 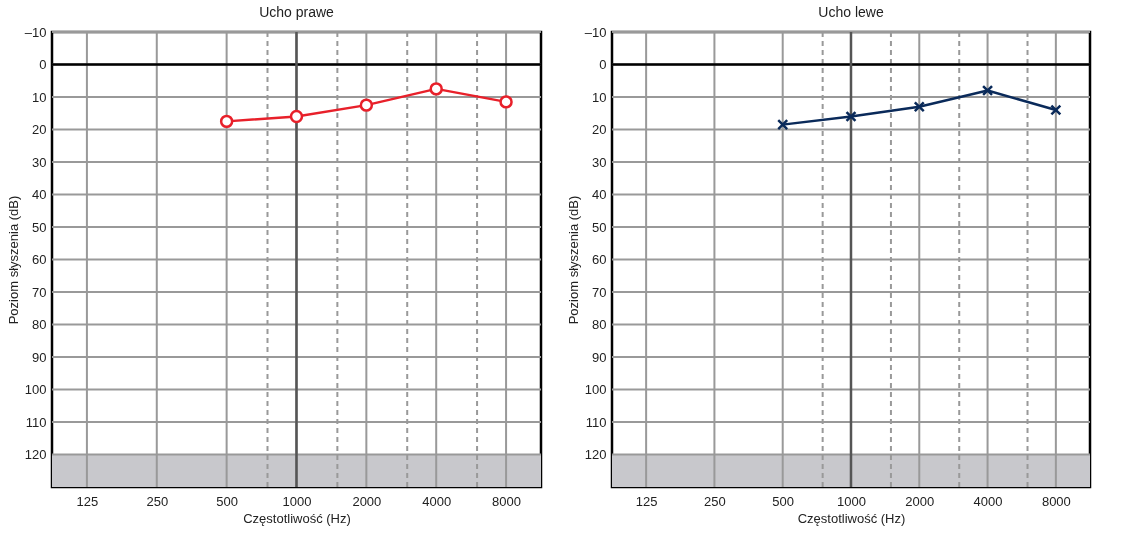 I want to click on chart-title: Ucho lewe, so click(x=851, y=12).